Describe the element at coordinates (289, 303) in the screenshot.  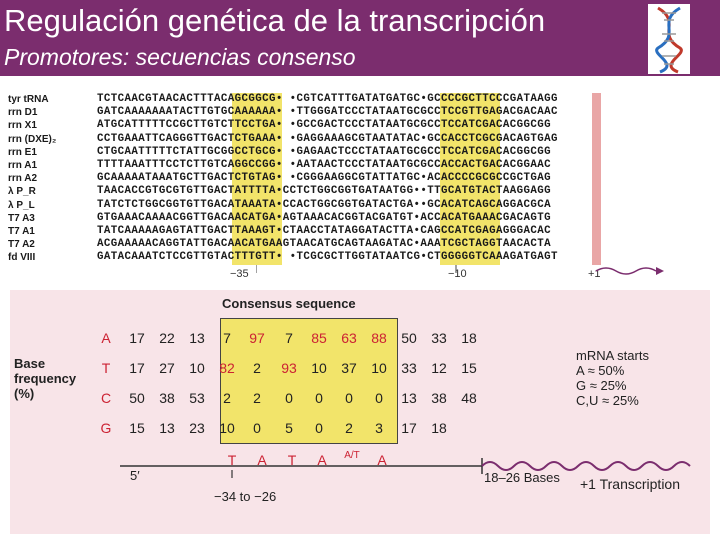
I see `consensus-title: Consensus sequence` at that location.